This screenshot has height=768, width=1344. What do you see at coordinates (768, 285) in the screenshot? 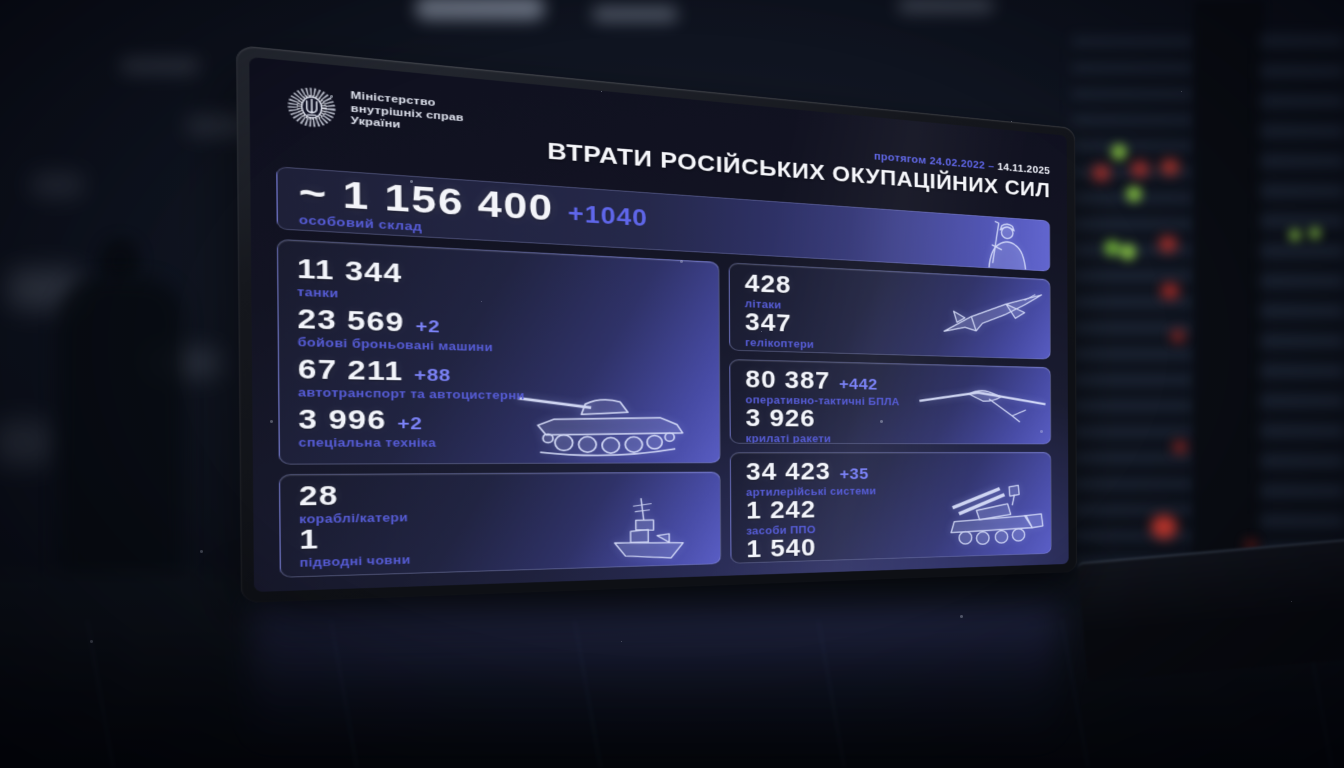
I see `stat-value: 428` at bounding box center [768, 285].